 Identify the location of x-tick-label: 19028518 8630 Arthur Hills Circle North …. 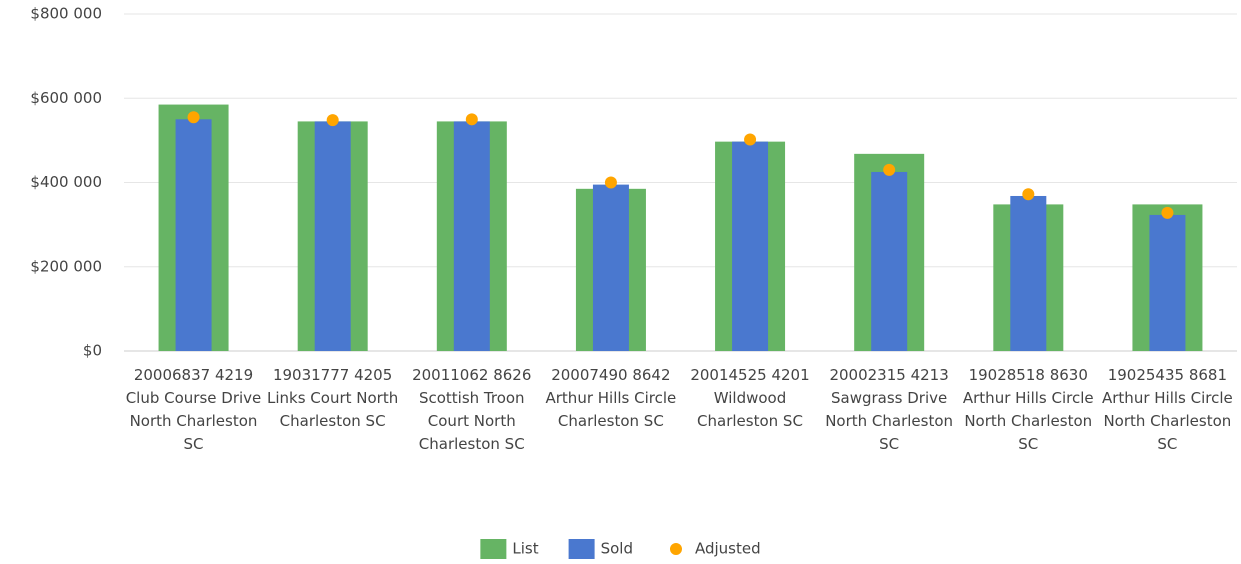
(1028, 409).